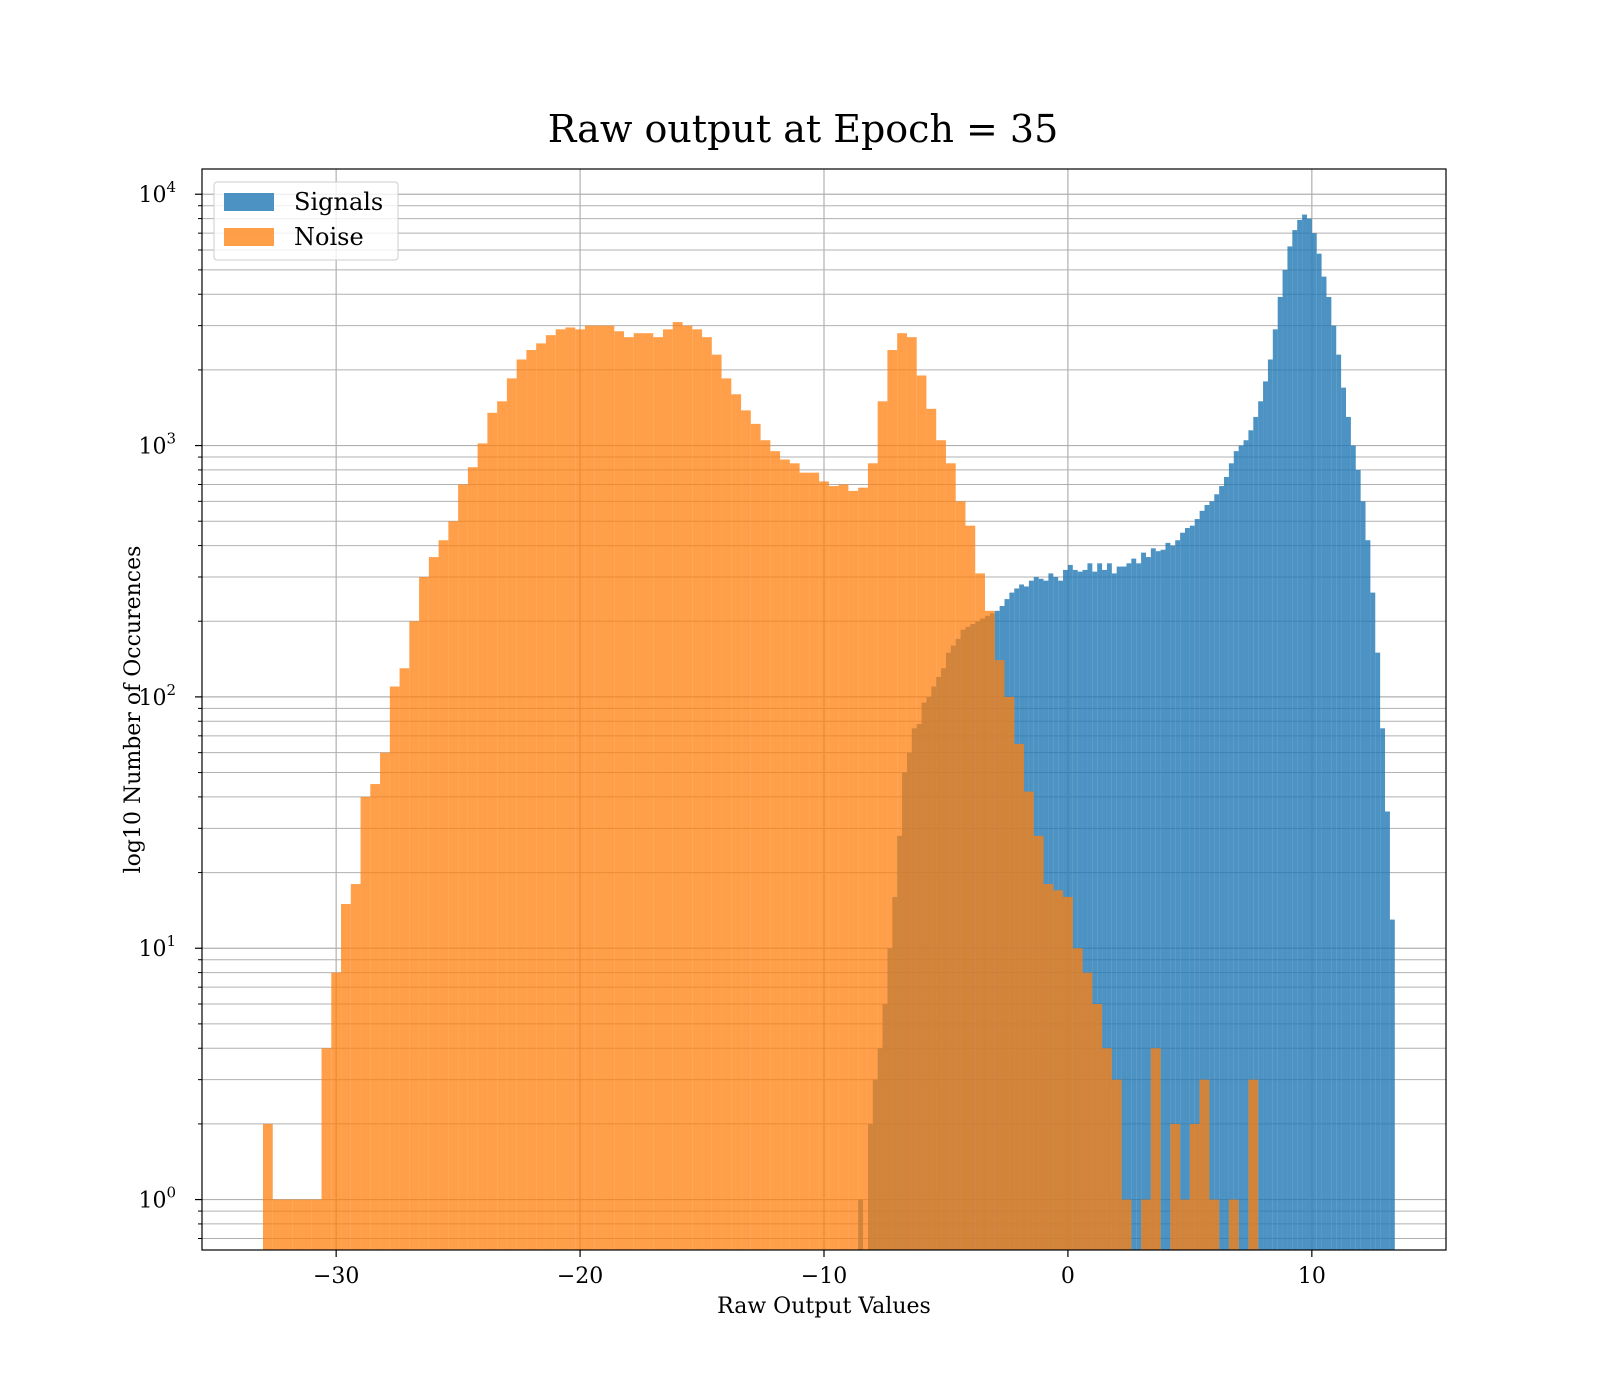  Describe the element at coordinates (1068, 1276) in the screenshot. I see `x-tick-label: 0` at that location.